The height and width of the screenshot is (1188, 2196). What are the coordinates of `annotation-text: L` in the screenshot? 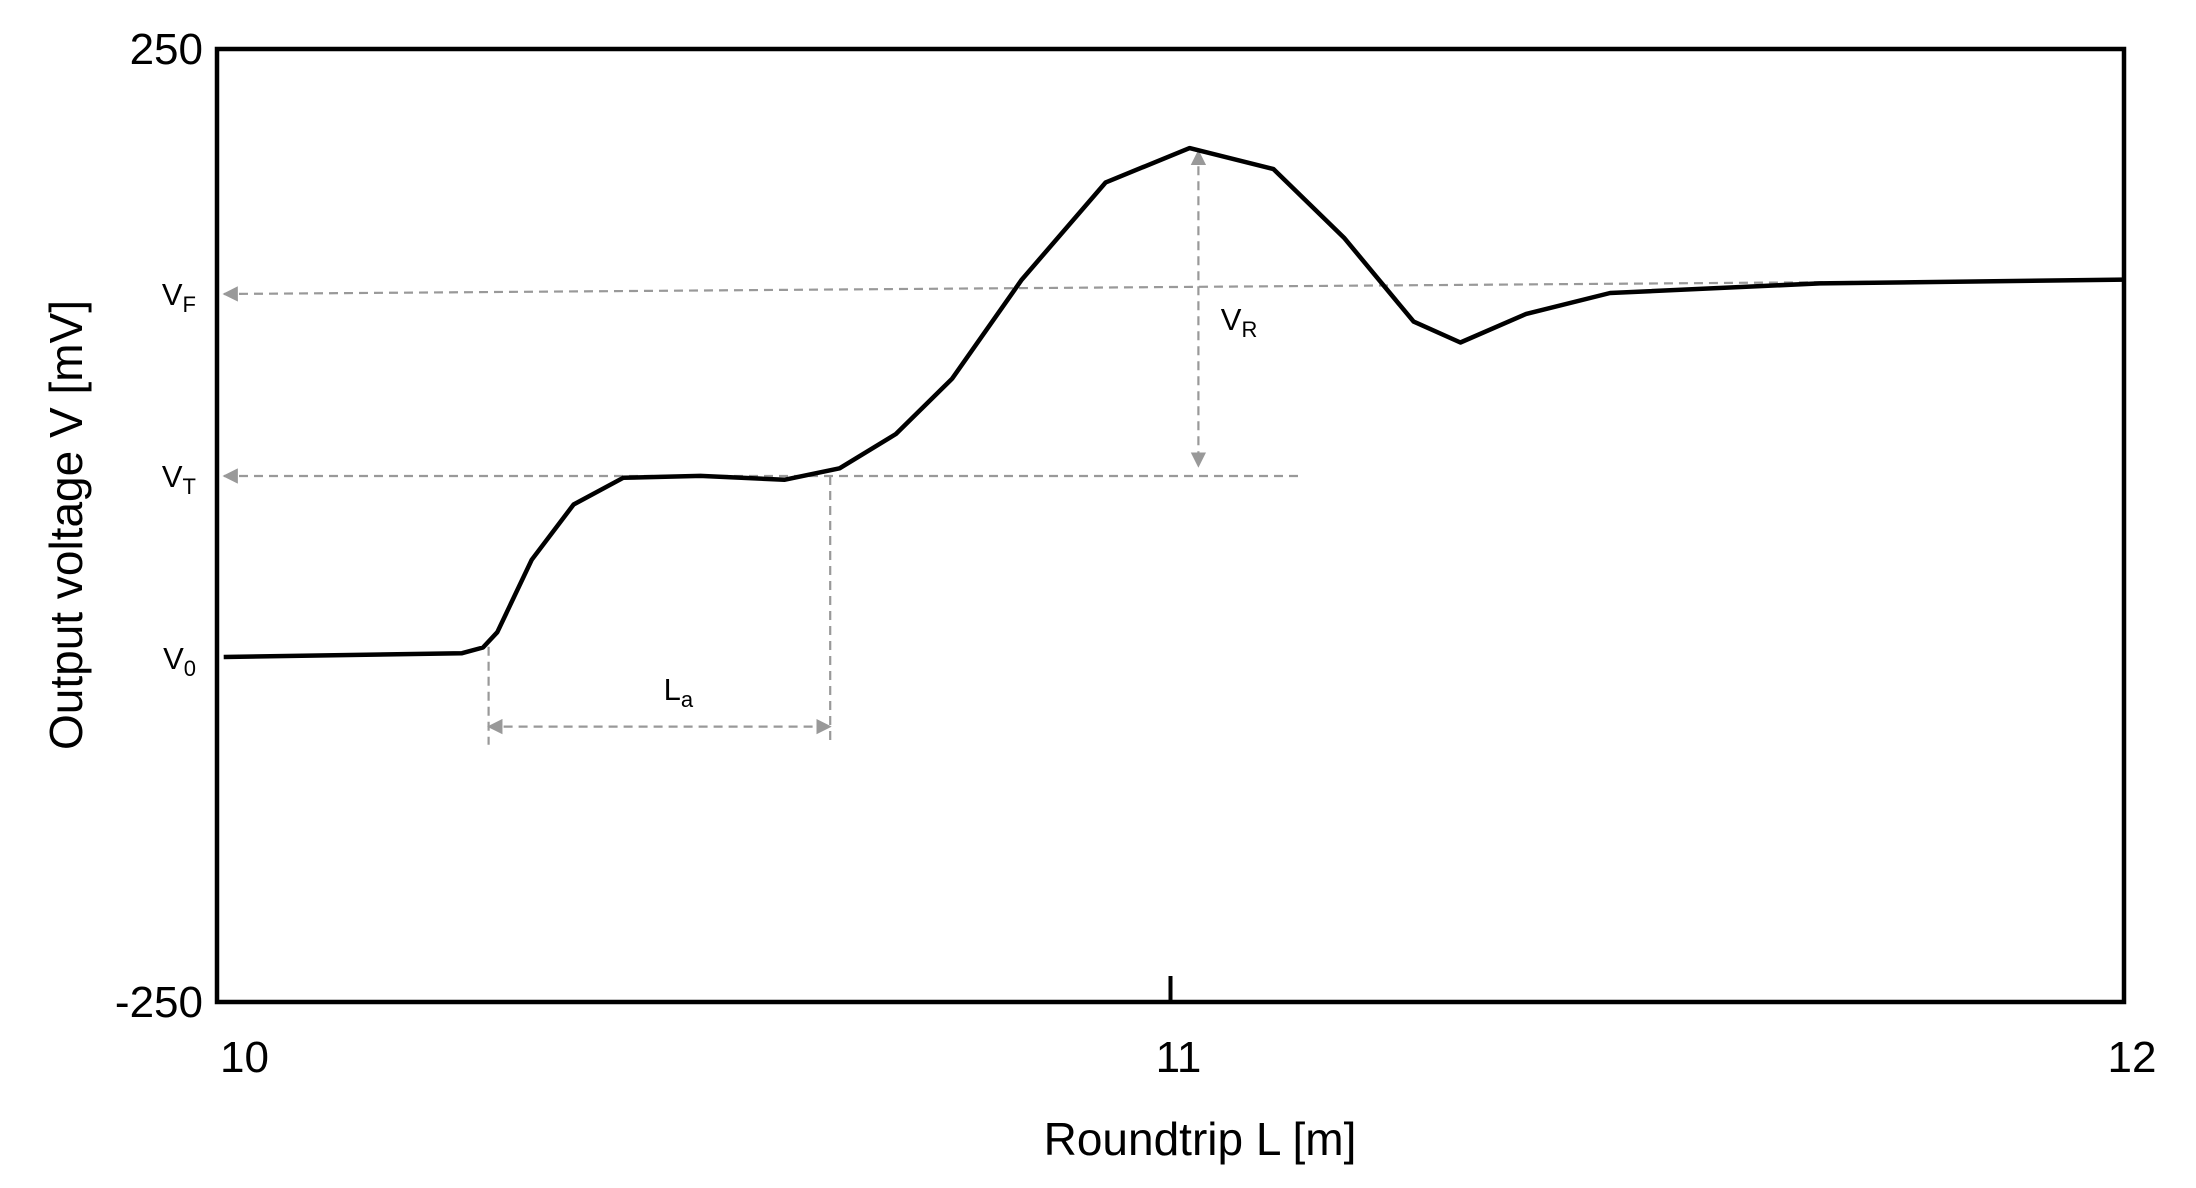 It's located at (672, 689).